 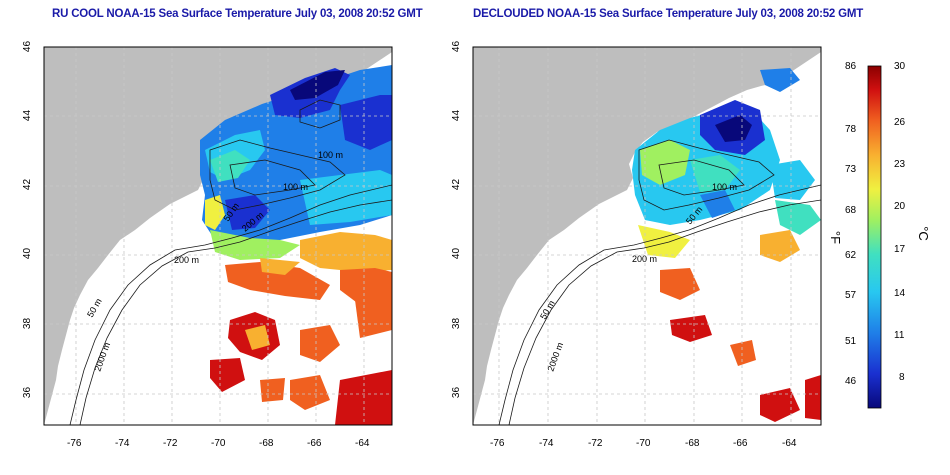 What do you see at coordinates (851, 169) in the screenshot?
I see `f-tick: 73` at bounding box center [851, 169].